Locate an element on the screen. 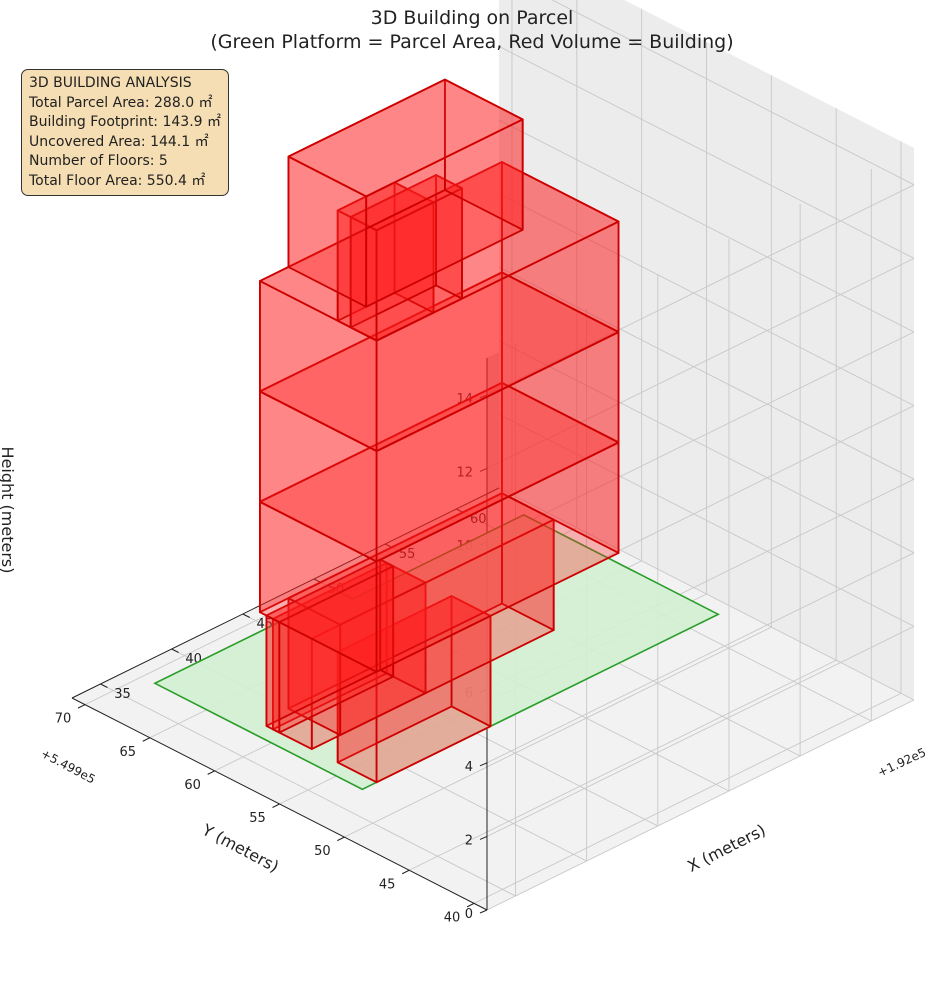 This screenshot has height=992, width=944. x-axis-line is located at coordinates (285, 593).